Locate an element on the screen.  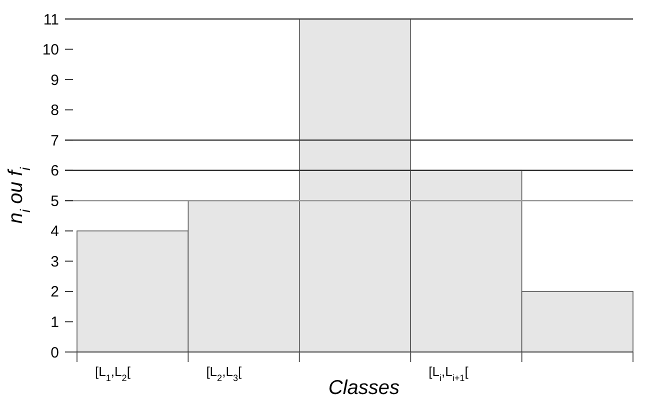
y-tick-label: 7 is located at coordinates (54, 141).